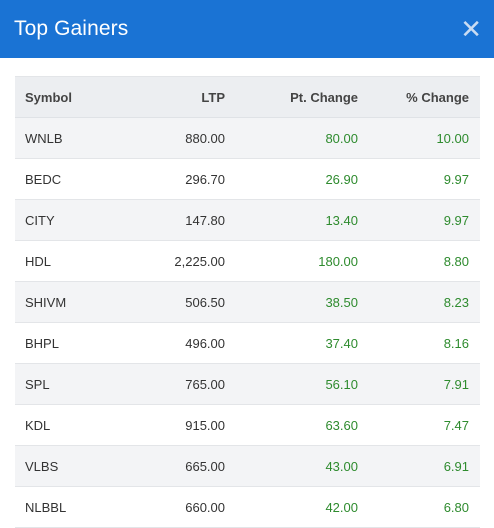  I want to click on ltp-cell: 915.00, so click(175, 425).